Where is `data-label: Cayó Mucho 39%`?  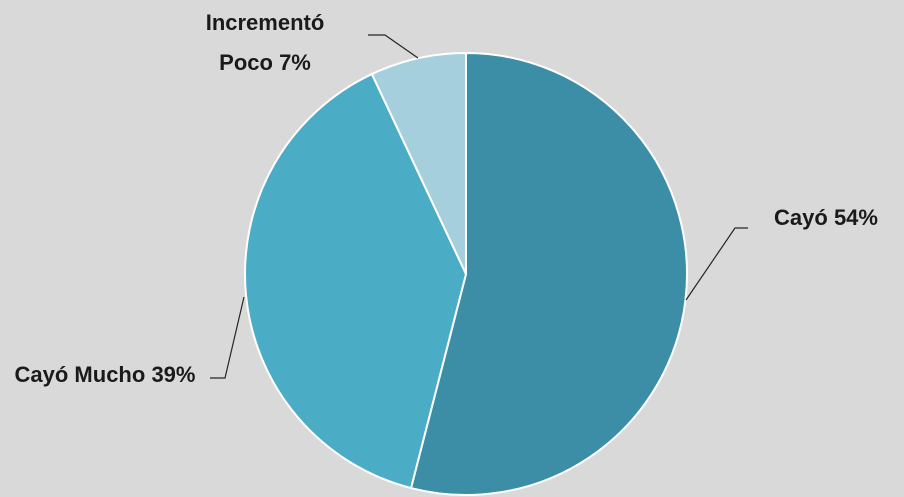
data-label: Cayó Mucho 39% is located at coordinates (105, 375).